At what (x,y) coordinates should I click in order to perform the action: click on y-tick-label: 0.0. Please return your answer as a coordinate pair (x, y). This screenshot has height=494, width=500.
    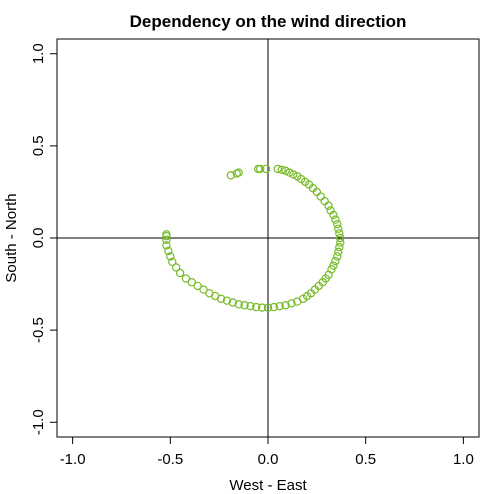
    Looking at the image, I should click on (38, 238).